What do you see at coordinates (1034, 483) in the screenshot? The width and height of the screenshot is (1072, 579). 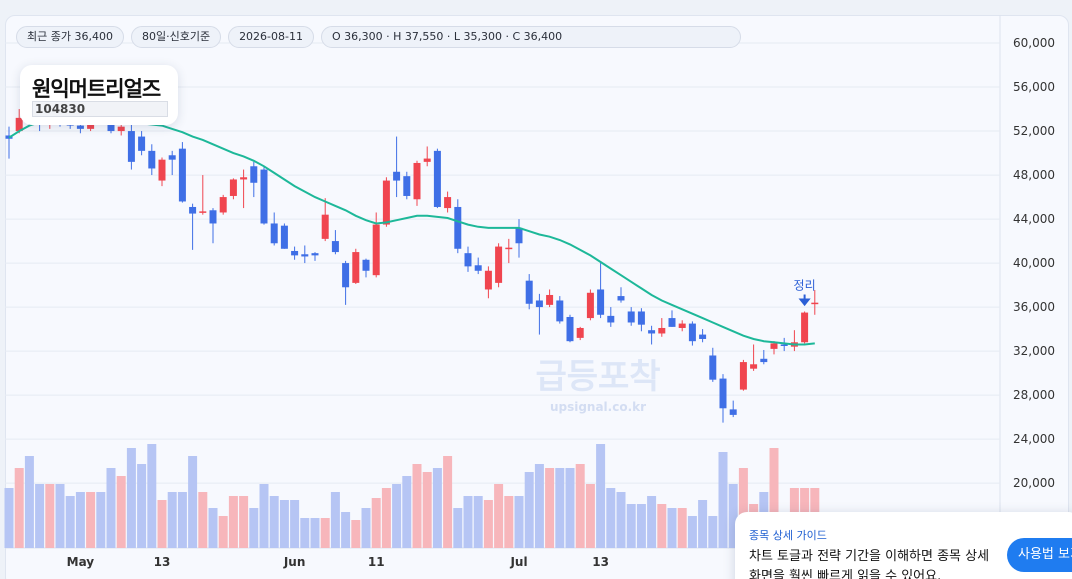 I see `y-tick-label: 20,000` at bounding box center [1034, 483].